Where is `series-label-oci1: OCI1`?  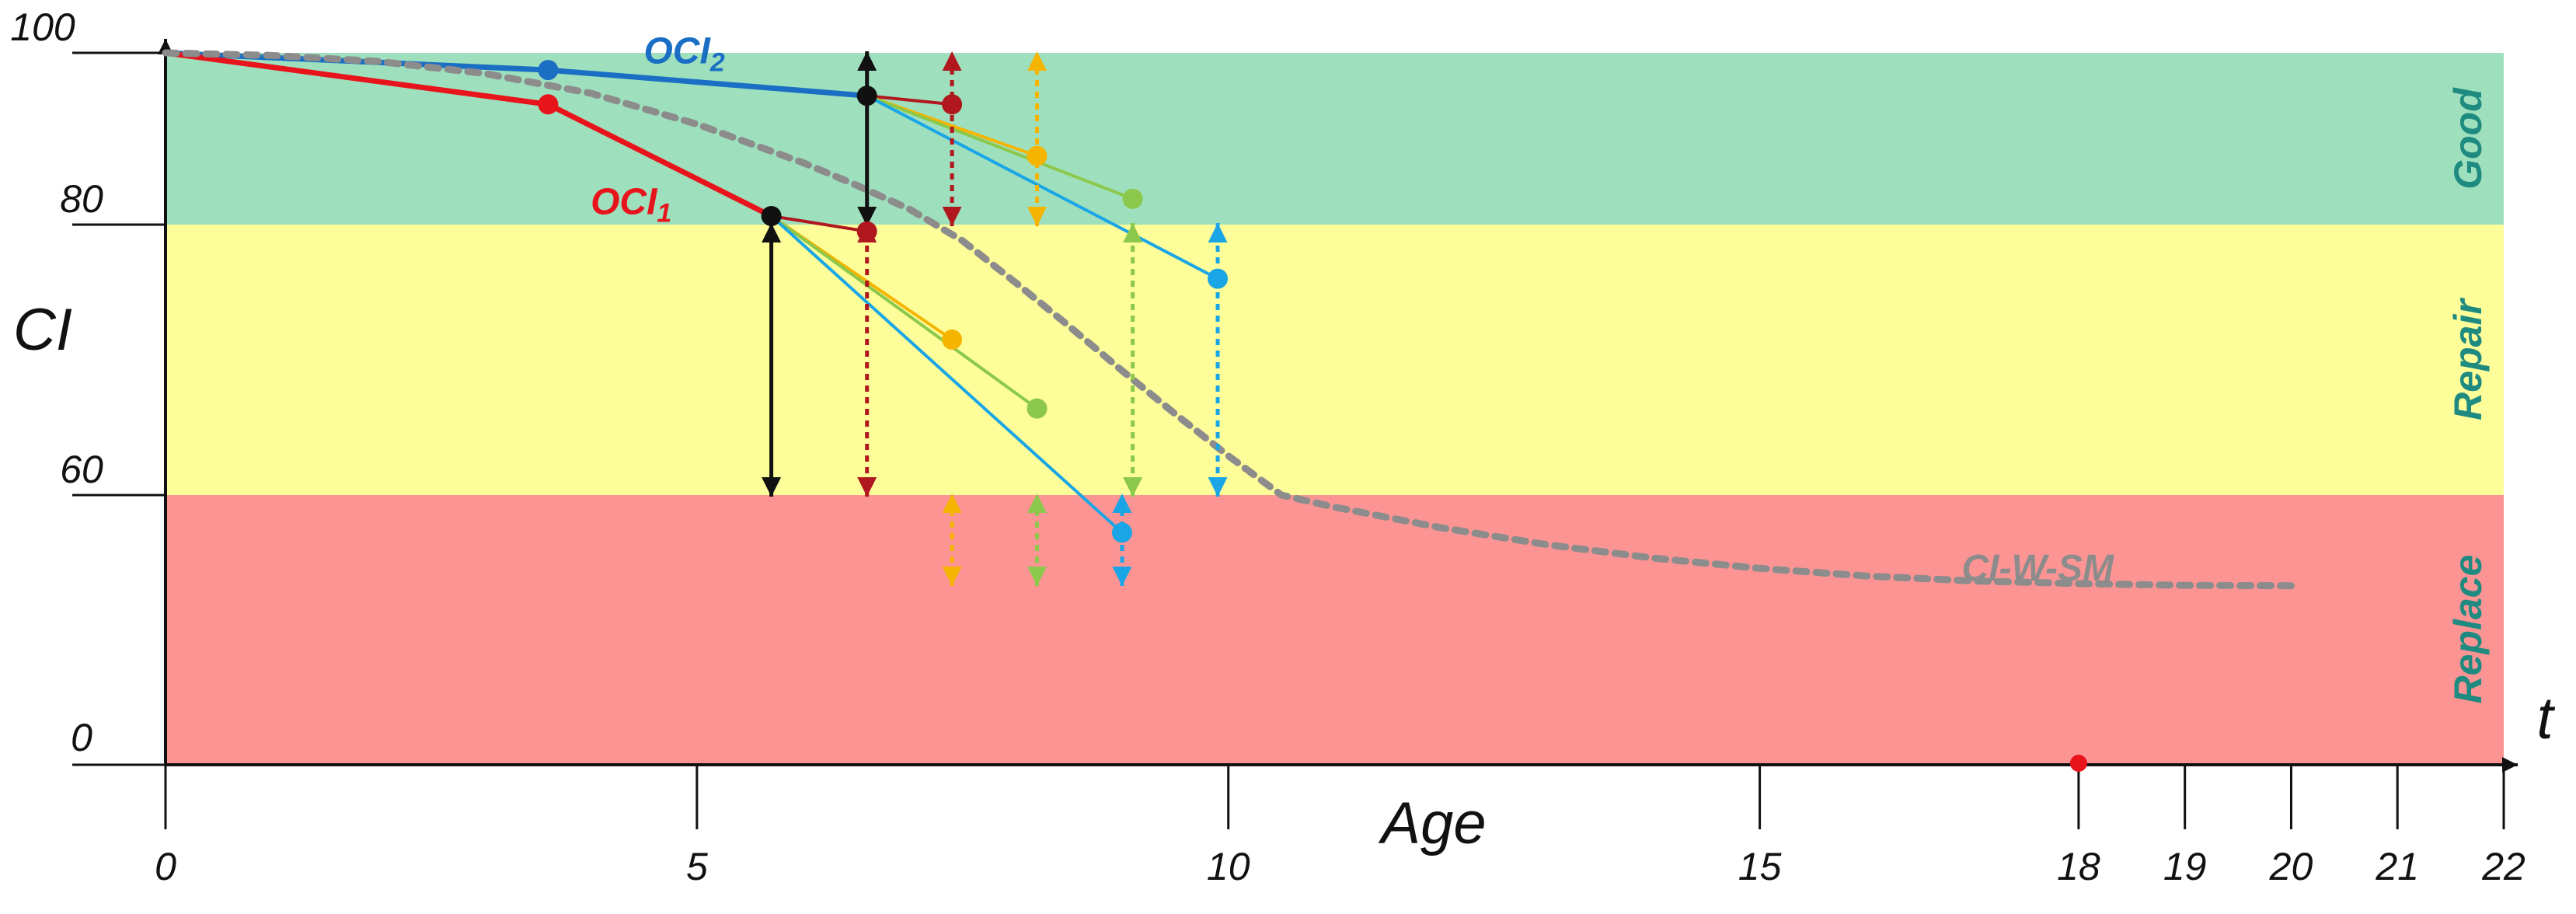
series-label-oci1: OCI1 is located at coordinates (631, 205).